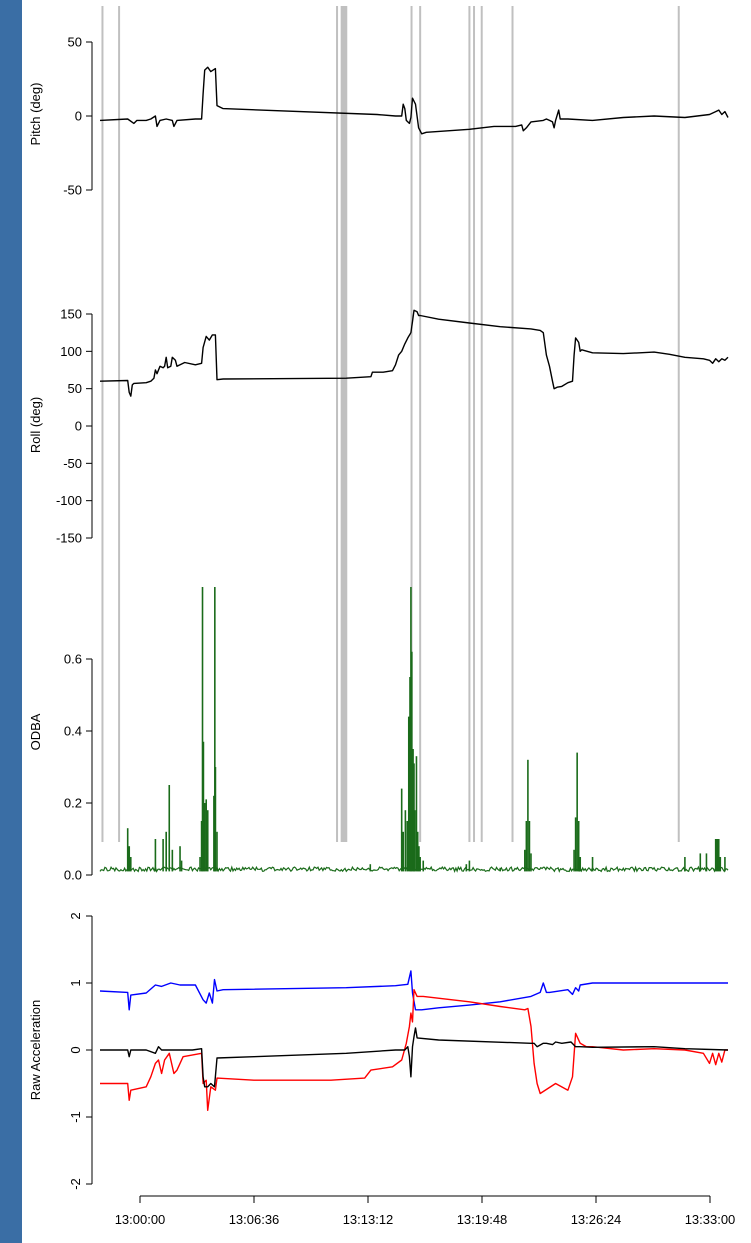 This screenshot has height=1243, width=751. I want to click on roll-y-tick-label: -100, so click(69, 500).